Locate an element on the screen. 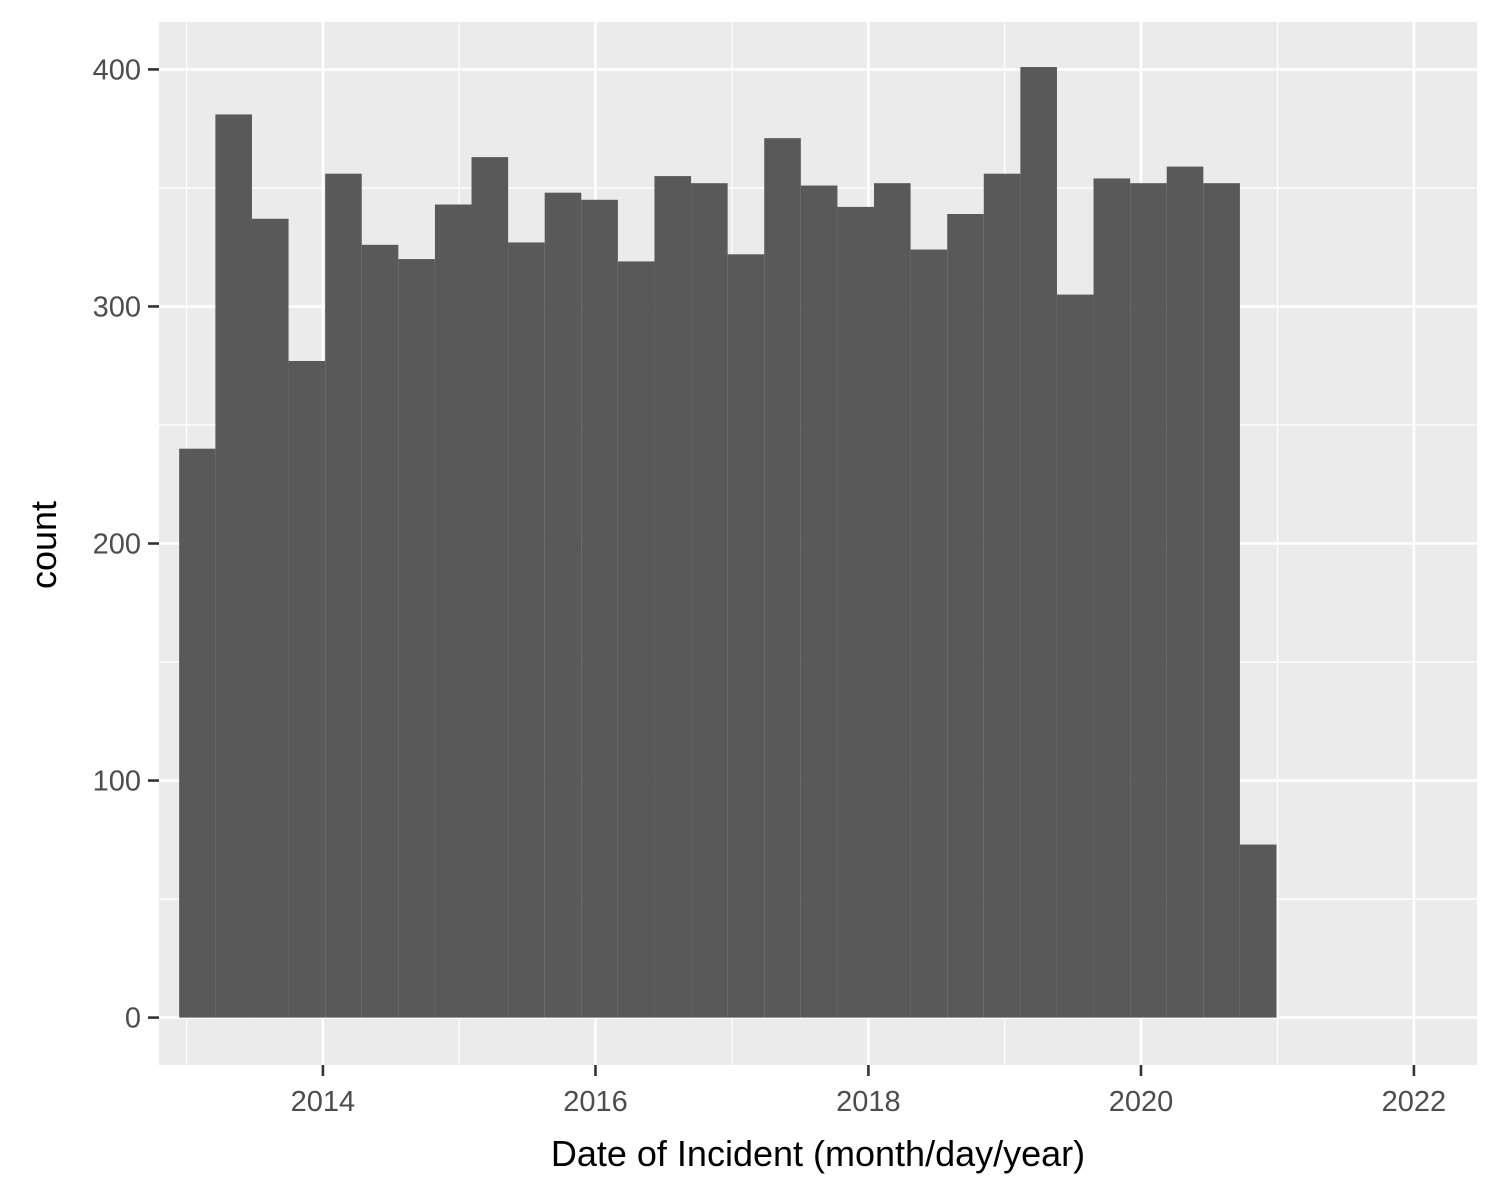 The width and height of the screenshot is (1500, 1200). x-tick-label: 2016 is located at coordinates (595, 1102).